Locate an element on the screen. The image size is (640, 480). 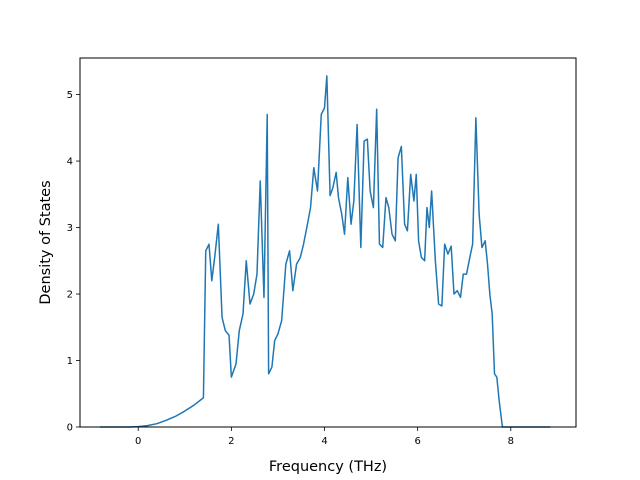
y-tick-label: 2 is located at coordinates (70, 295).